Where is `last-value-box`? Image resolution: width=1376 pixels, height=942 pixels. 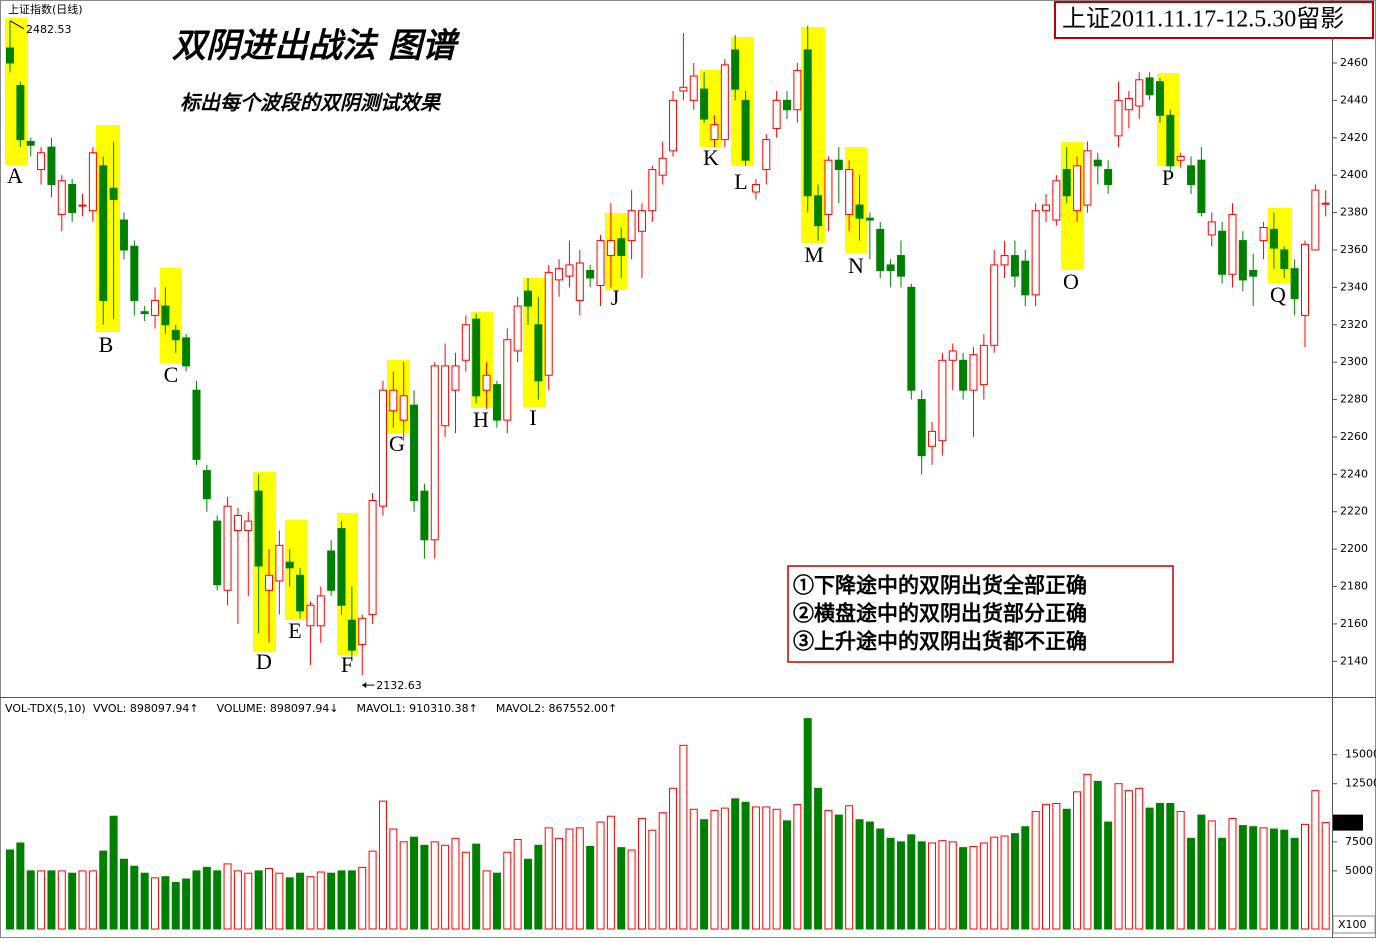
last-value-box is located at coordinates (1348, 822).